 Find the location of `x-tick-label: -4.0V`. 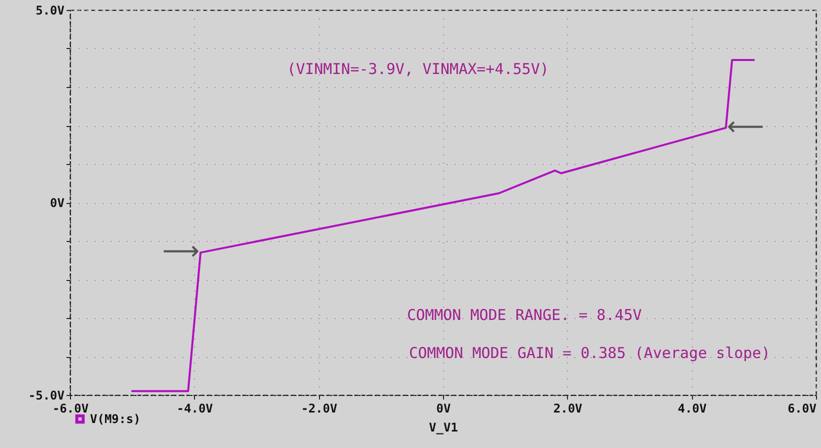

x-tick-label: -4.0V is located at coordinates (194, 409).